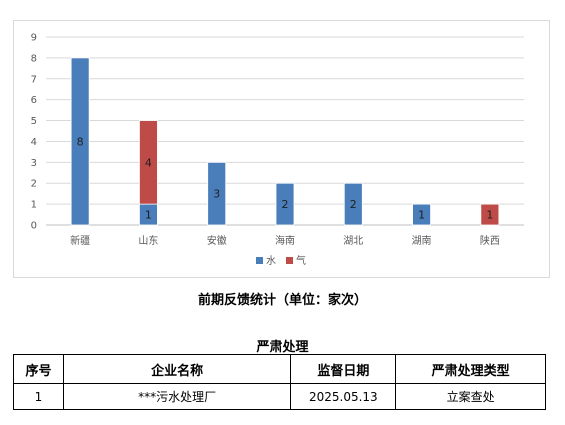  What do you see at coordinates (34, 142) in the screenshot?
I see `y-tick-label: 4` at bounding box center [34, 142].